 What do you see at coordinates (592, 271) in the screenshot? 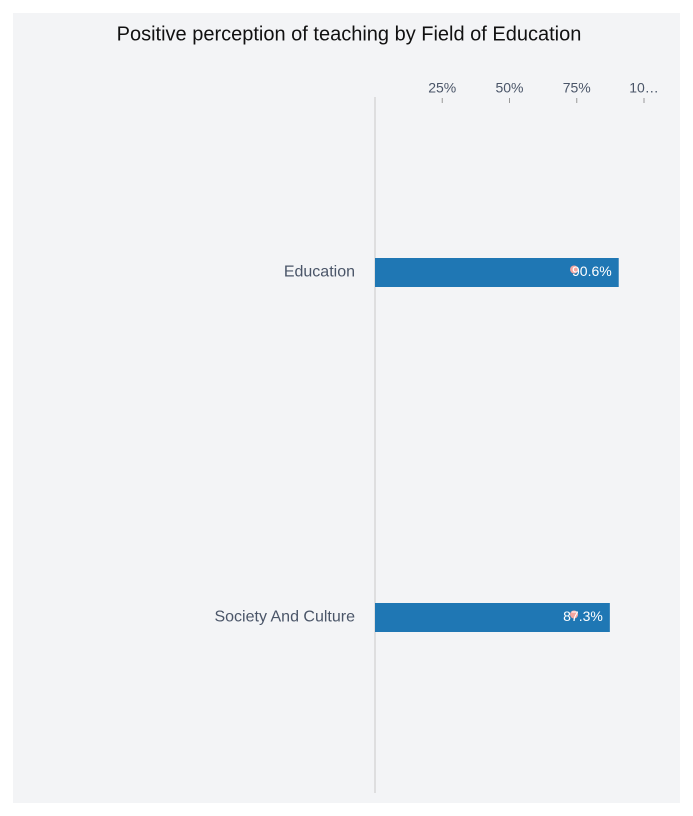
I see `data-label: 90.6%` at bounding box center [592, 271].